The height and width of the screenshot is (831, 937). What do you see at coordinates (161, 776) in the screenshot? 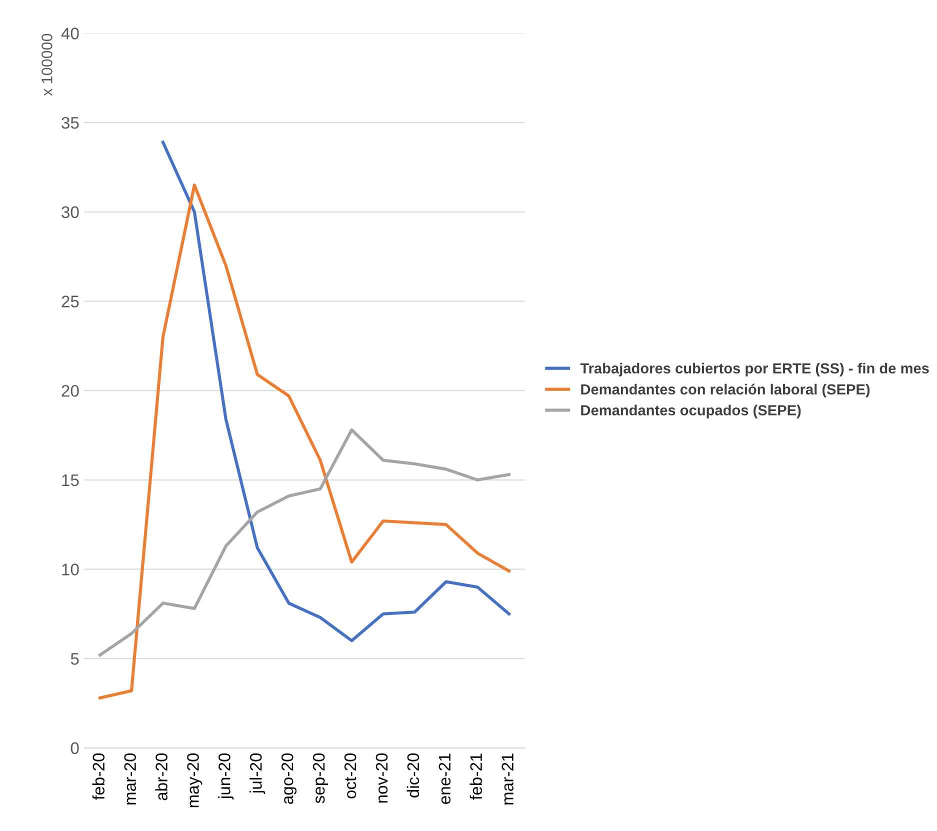
I see `x-tick-label: abr-20` at bounding box center [161, 776].